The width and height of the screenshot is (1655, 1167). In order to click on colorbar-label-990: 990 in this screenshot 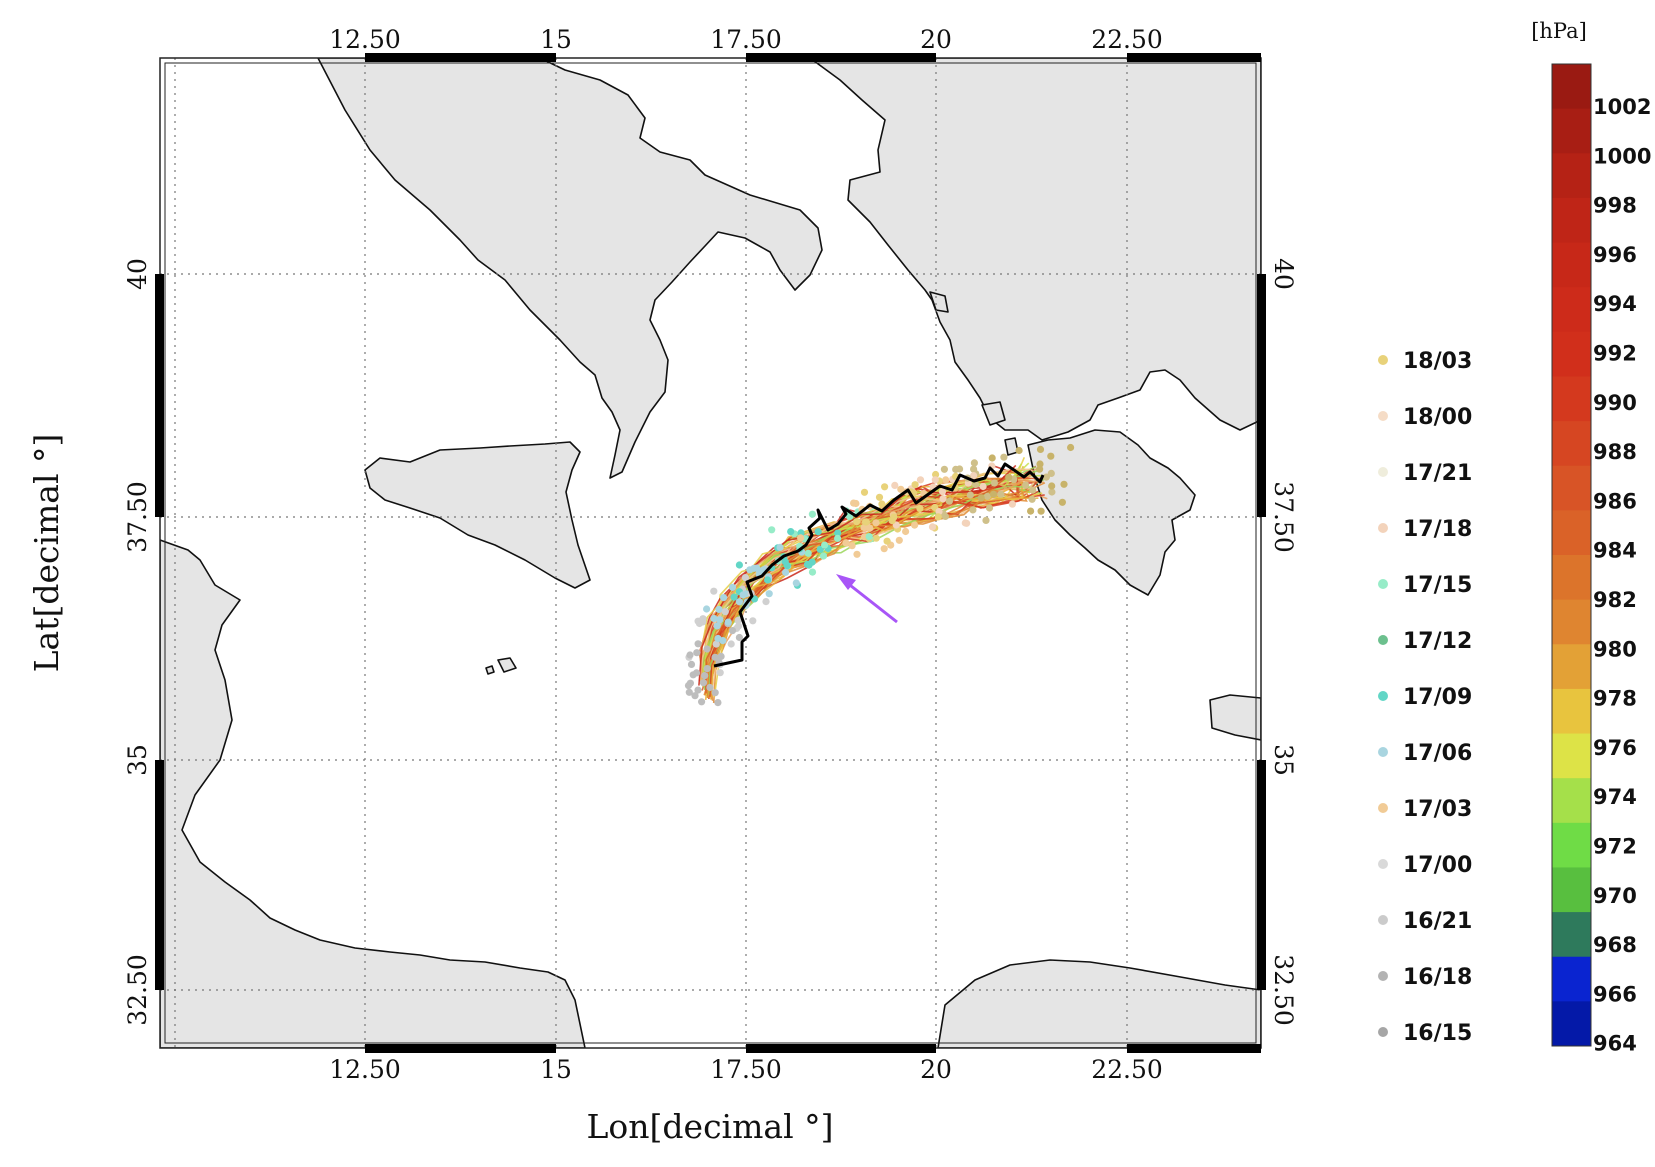, I will do `click(1615, 403)`.